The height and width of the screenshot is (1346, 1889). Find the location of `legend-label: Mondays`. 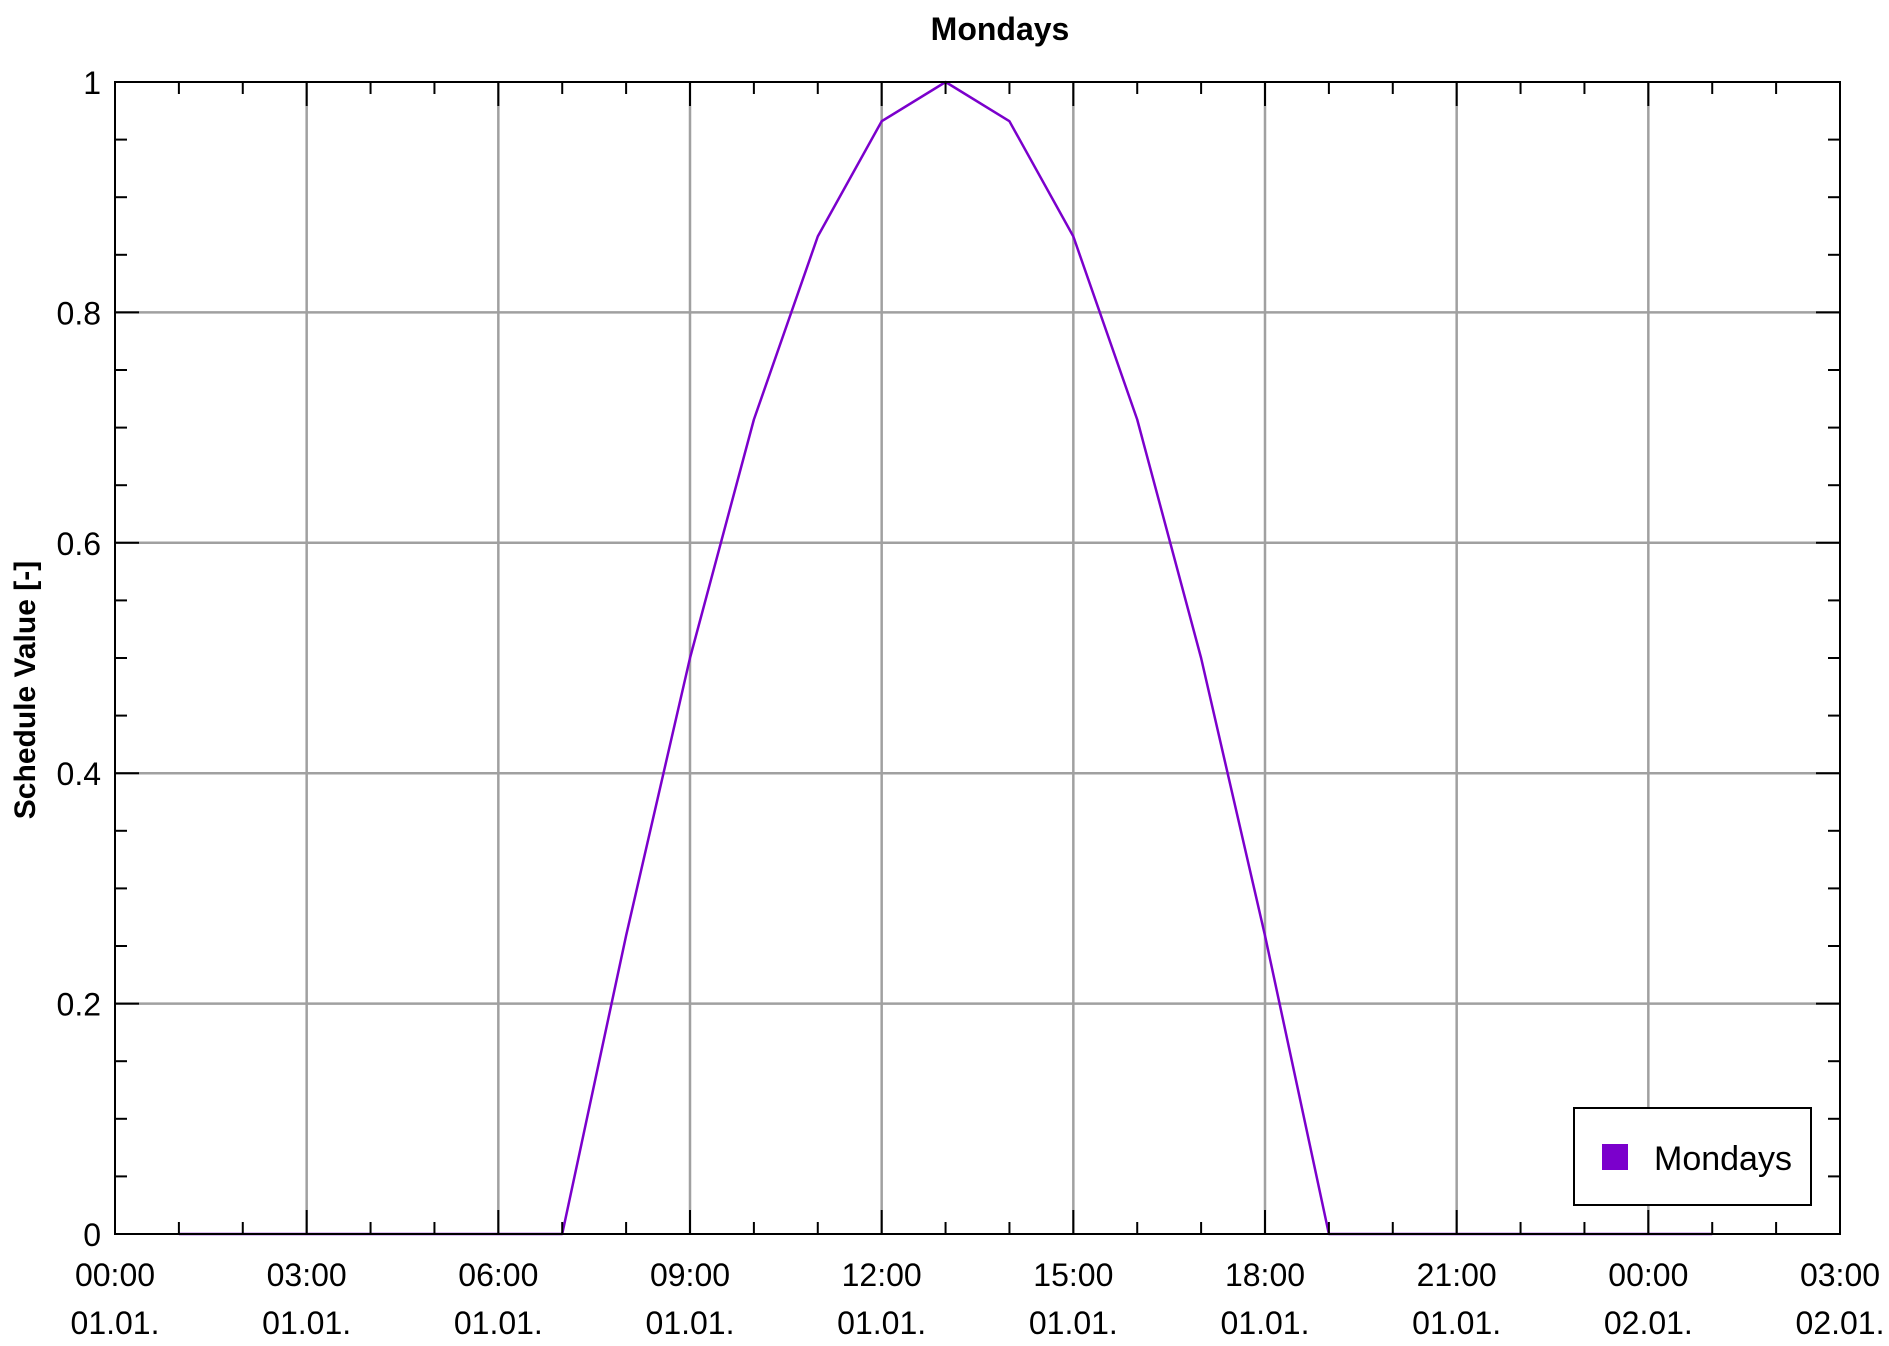

legend-label: Mondays is located at coordinates (1723, 1159).